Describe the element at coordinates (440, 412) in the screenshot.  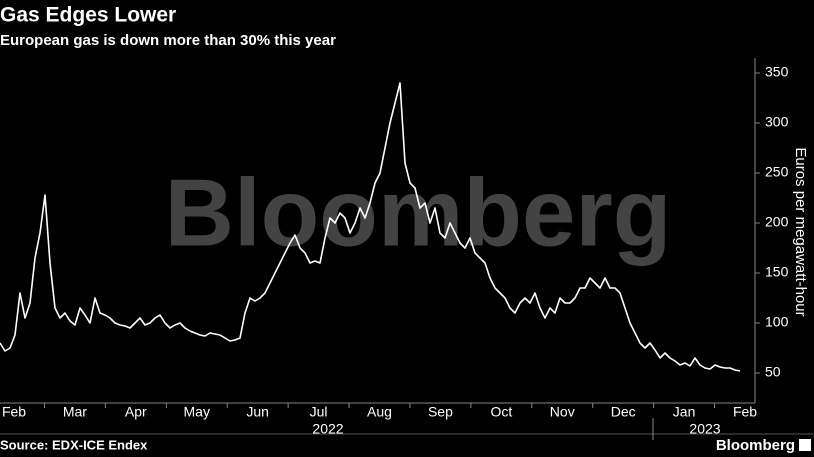
I see `x-tick-label: Sep` at that location.